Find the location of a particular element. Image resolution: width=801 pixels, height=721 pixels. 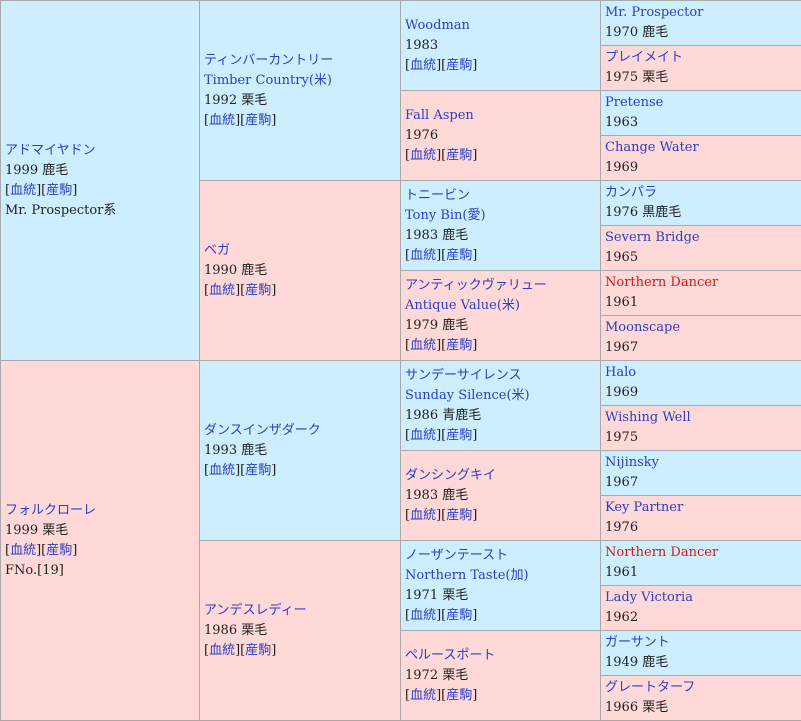

horse-name-link: Pretense is located at coordinates (701, 103).